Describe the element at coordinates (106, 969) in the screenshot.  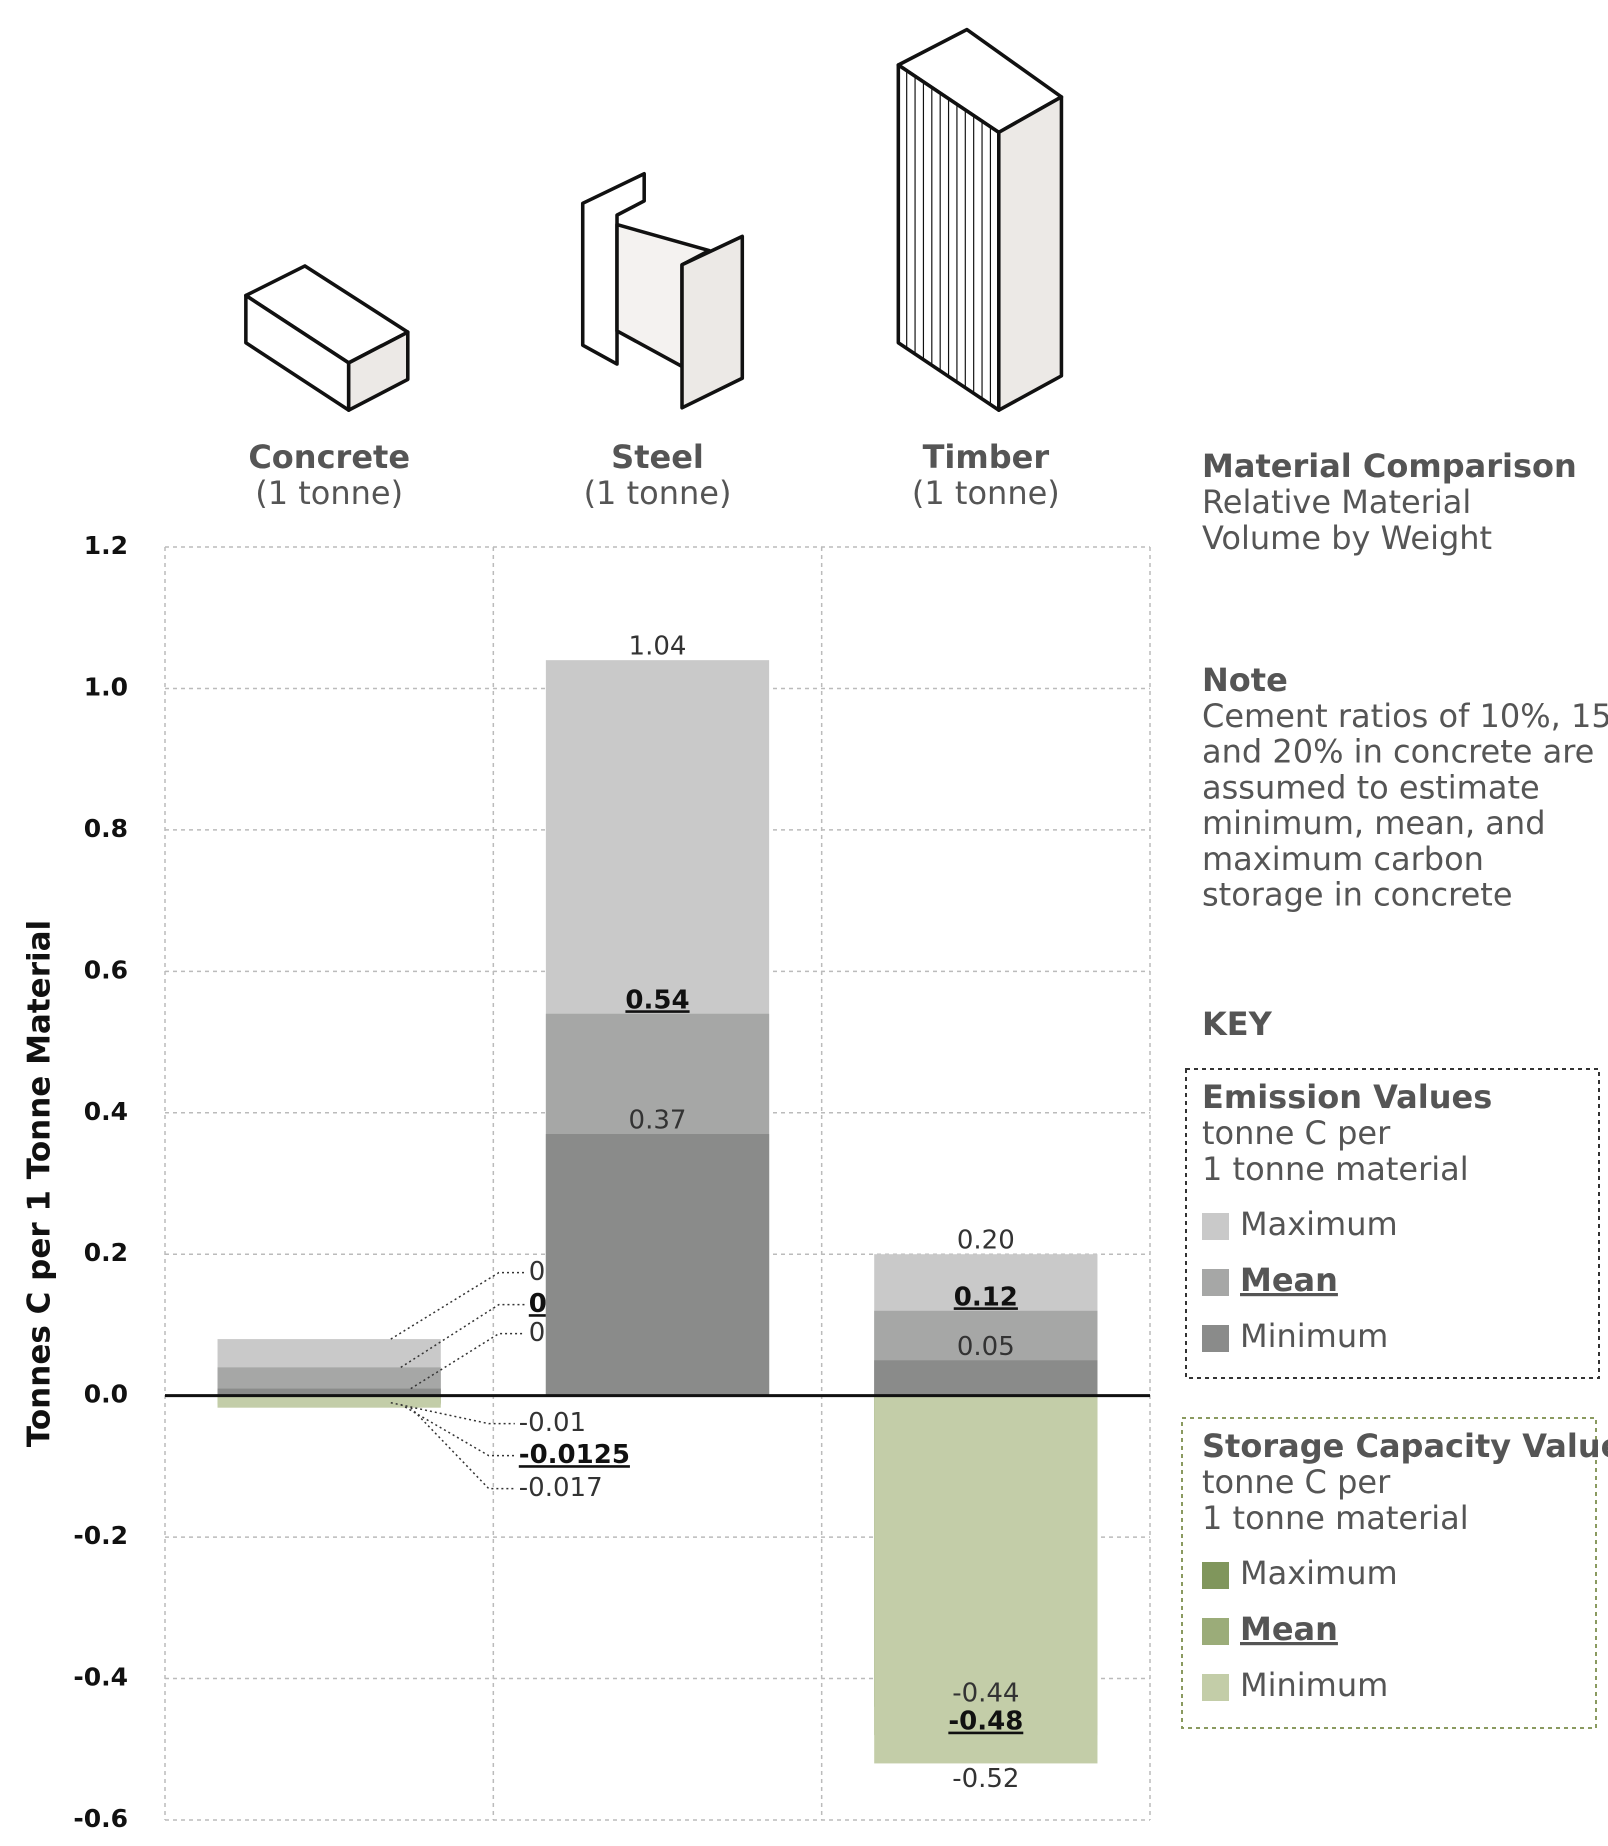
I see `y-tick-label: 0.6` at that location.